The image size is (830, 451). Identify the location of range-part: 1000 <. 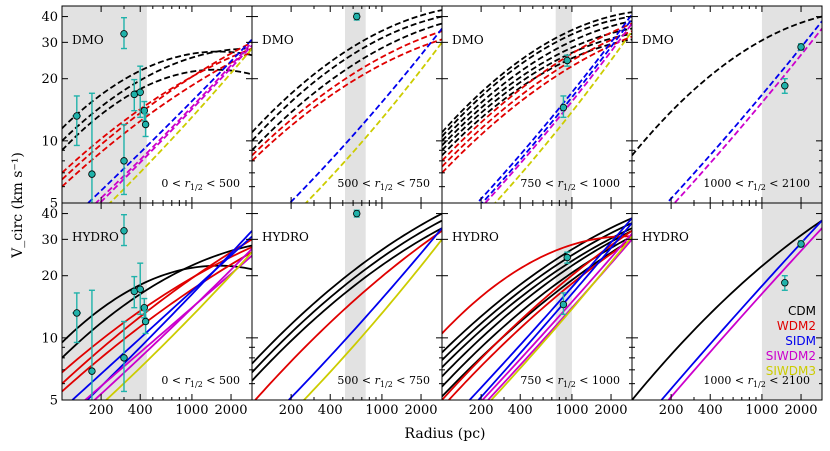
(725, 183).